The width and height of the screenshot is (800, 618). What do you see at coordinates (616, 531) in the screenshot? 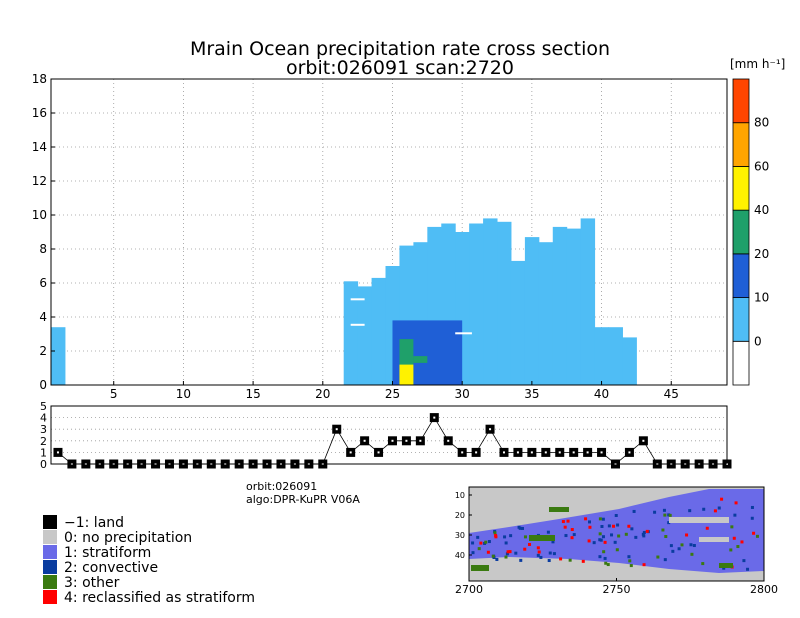
I see `map-cells` at bounding box center [616, 531].